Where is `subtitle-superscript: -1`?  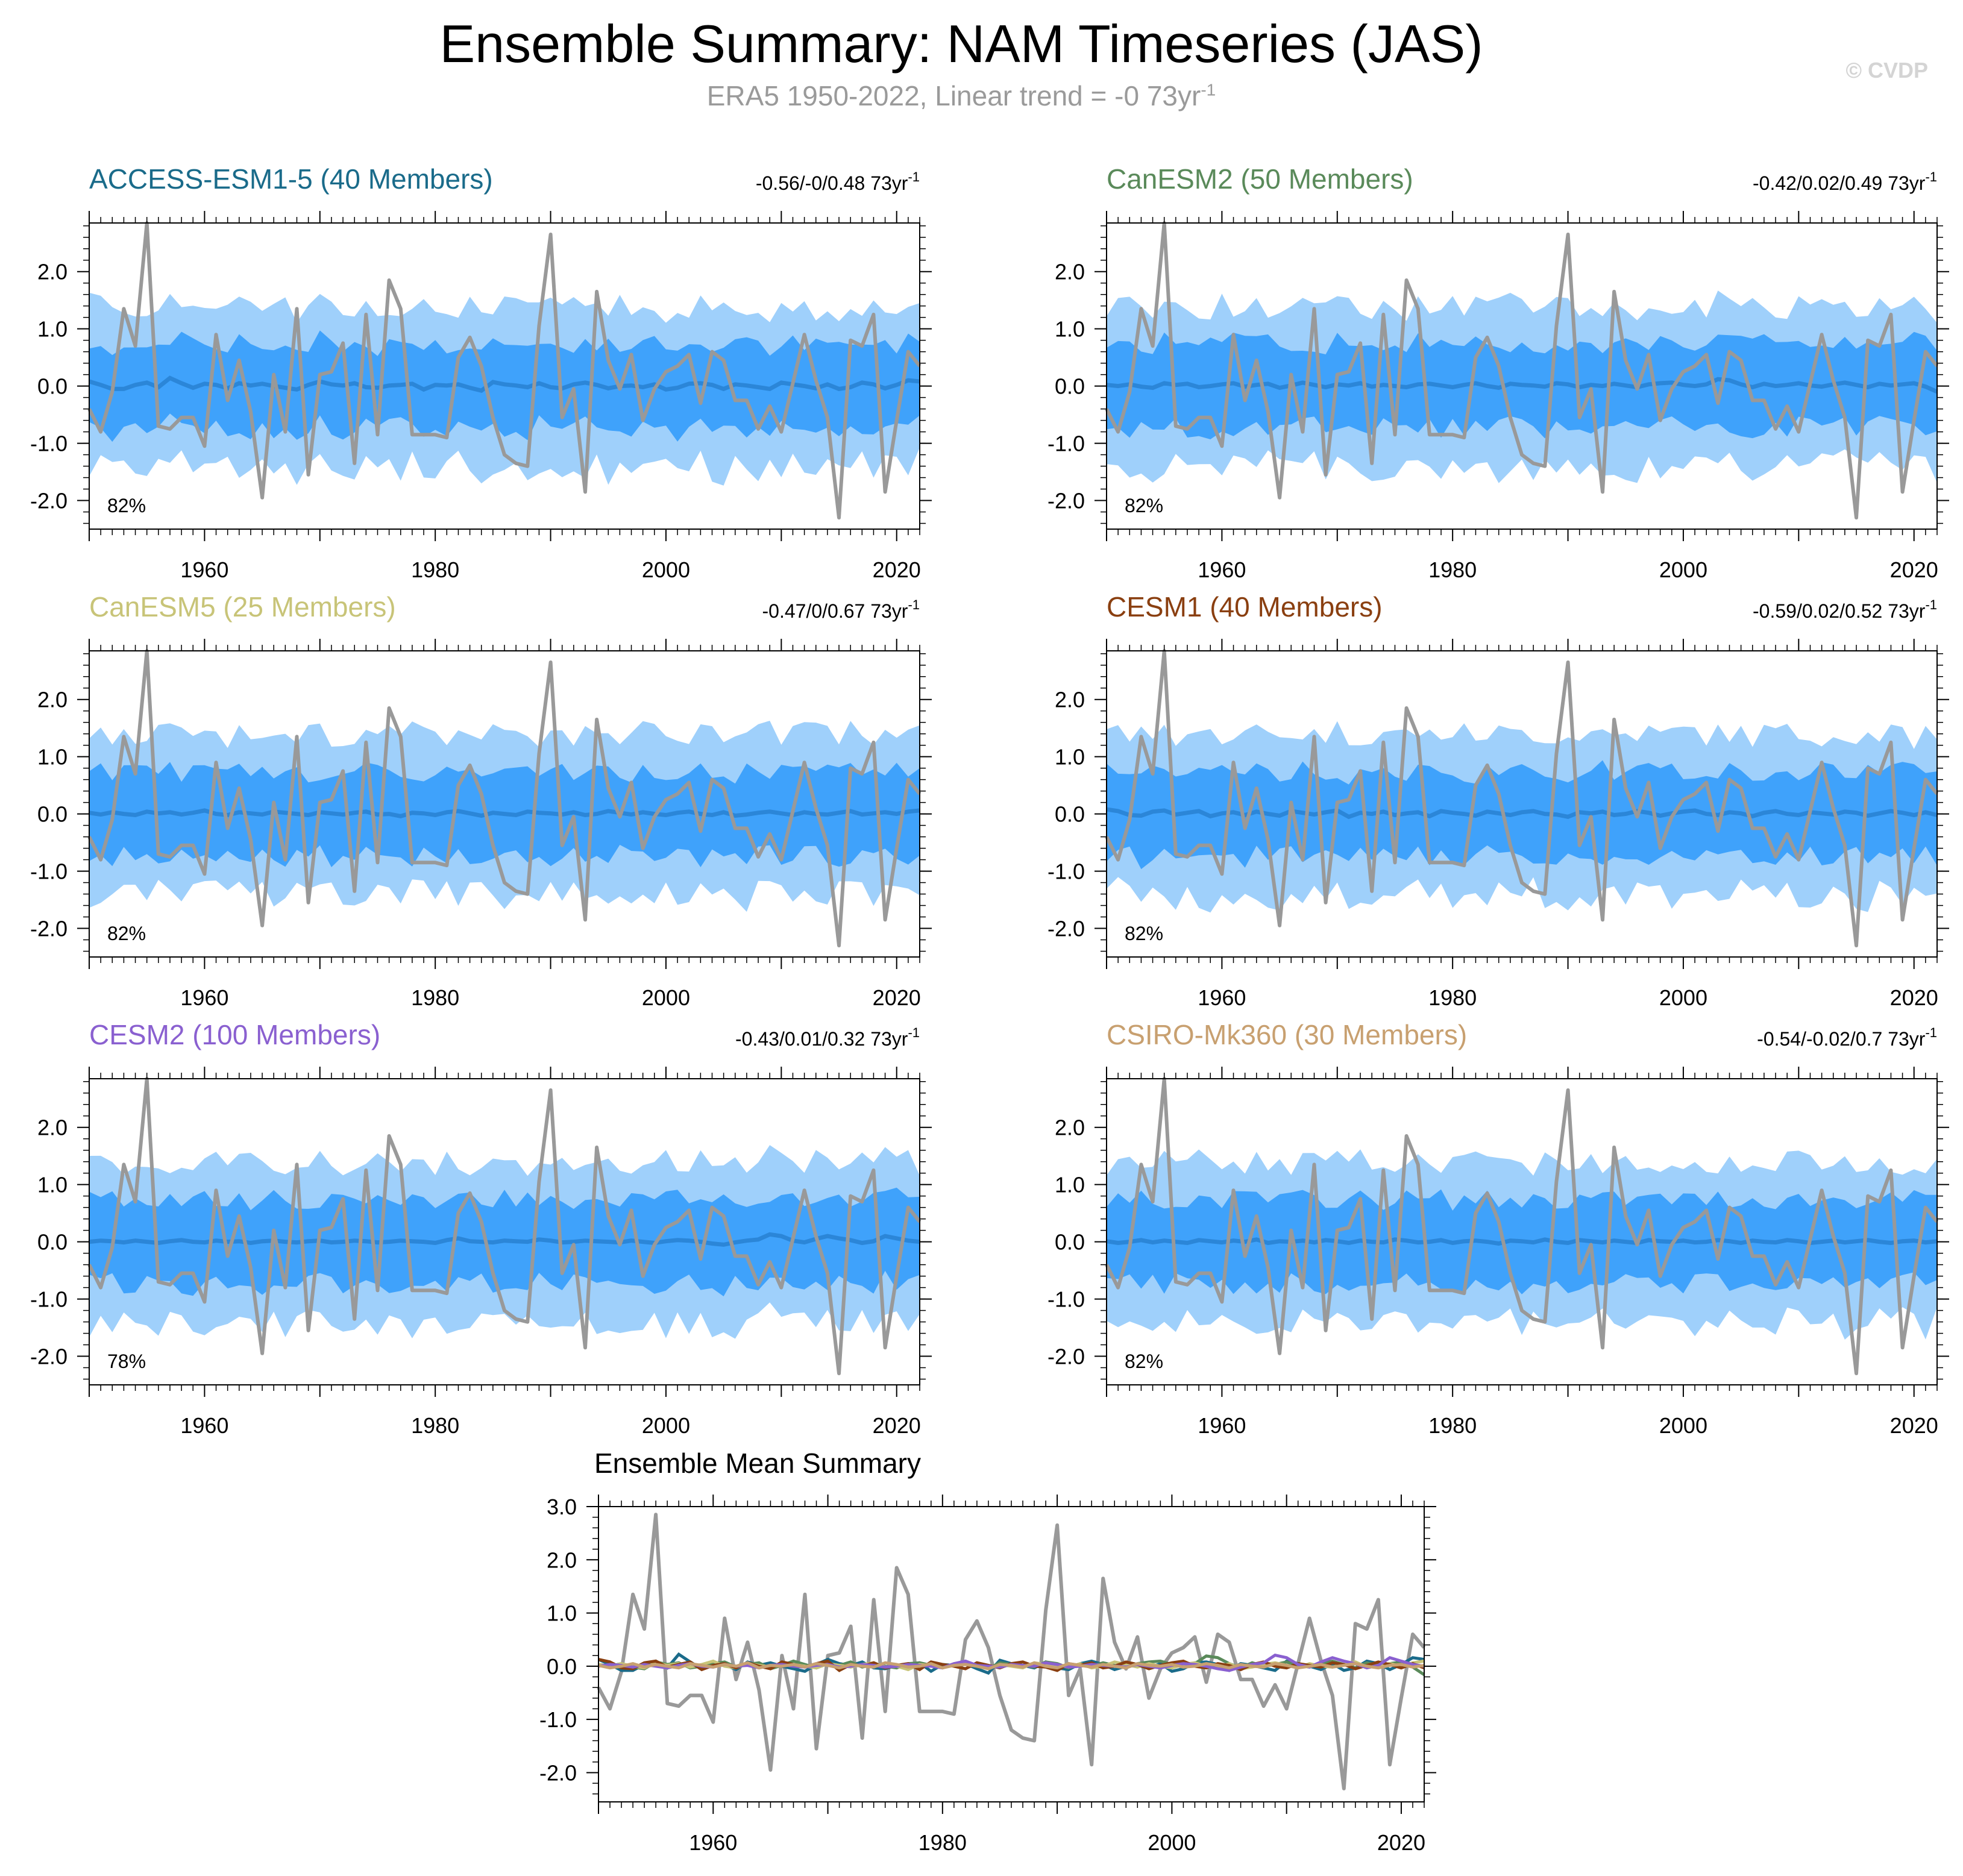
subtitle-superscript: -1 is located at coordinates (1208, 89).